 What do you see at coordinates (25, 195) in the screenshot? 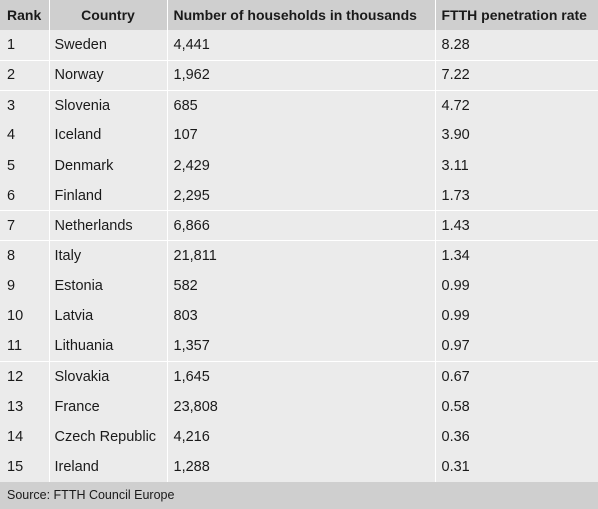
I see `rank-cell: 6` at bounding box center [25, 195].